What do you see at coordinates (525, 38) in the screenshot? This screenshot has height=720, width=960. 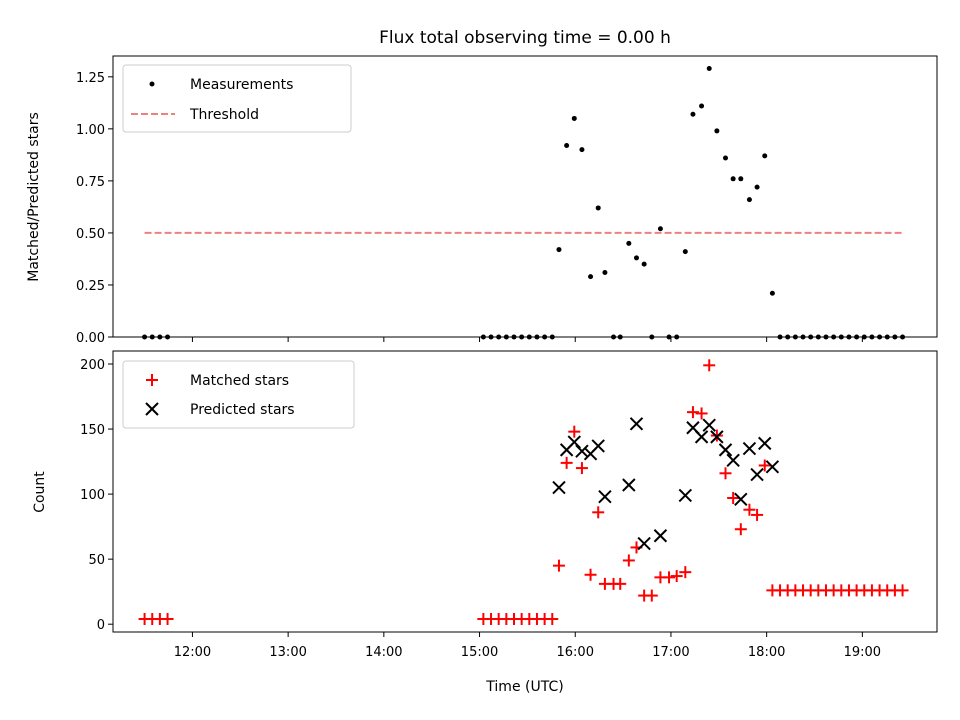 I see `chart-title: Flux total observing time = 0.00 h` at bounding box center [525, 38].